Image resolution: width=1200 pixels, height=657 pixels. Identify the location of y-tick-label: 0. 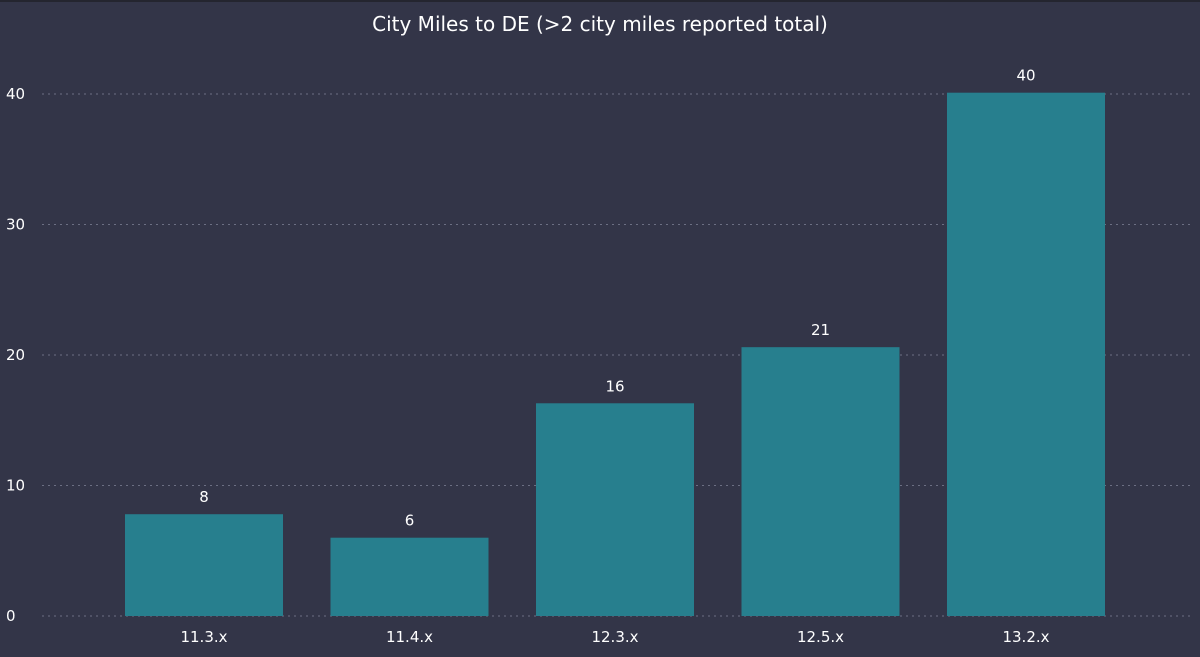
(11, 616).